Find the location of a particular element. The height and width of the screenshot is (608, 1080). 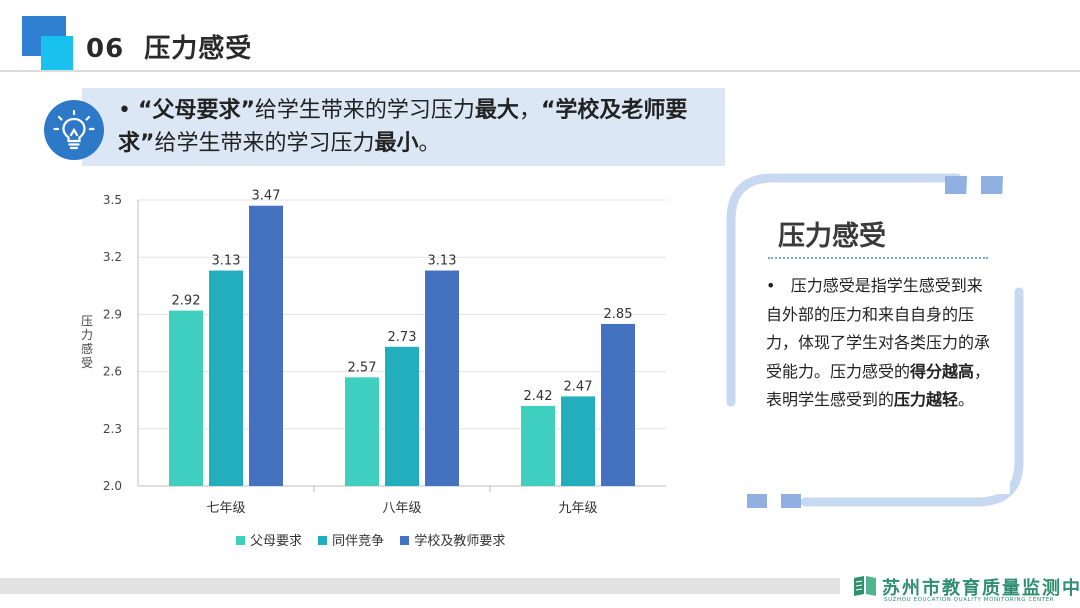

x-tick-label: 九年级 is located at coordinates (577, 508).